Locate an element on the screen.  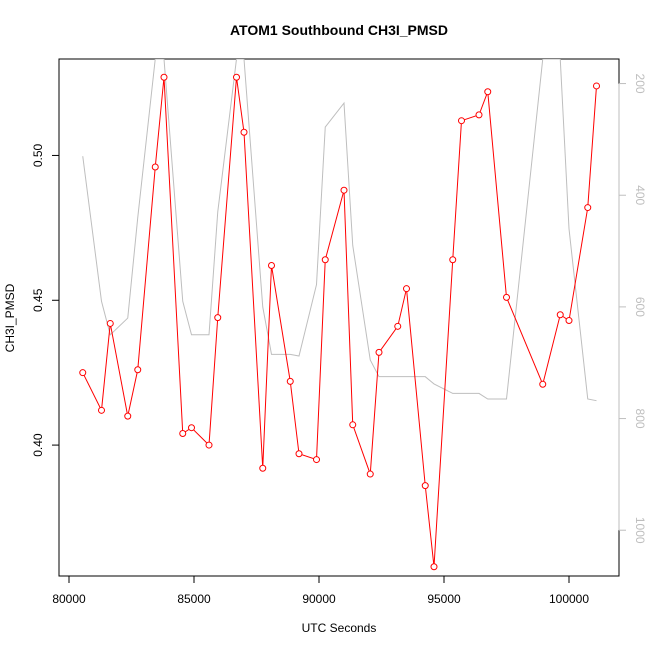
x-axis-label: UTC Seconds is located at coordinates (339, 628).